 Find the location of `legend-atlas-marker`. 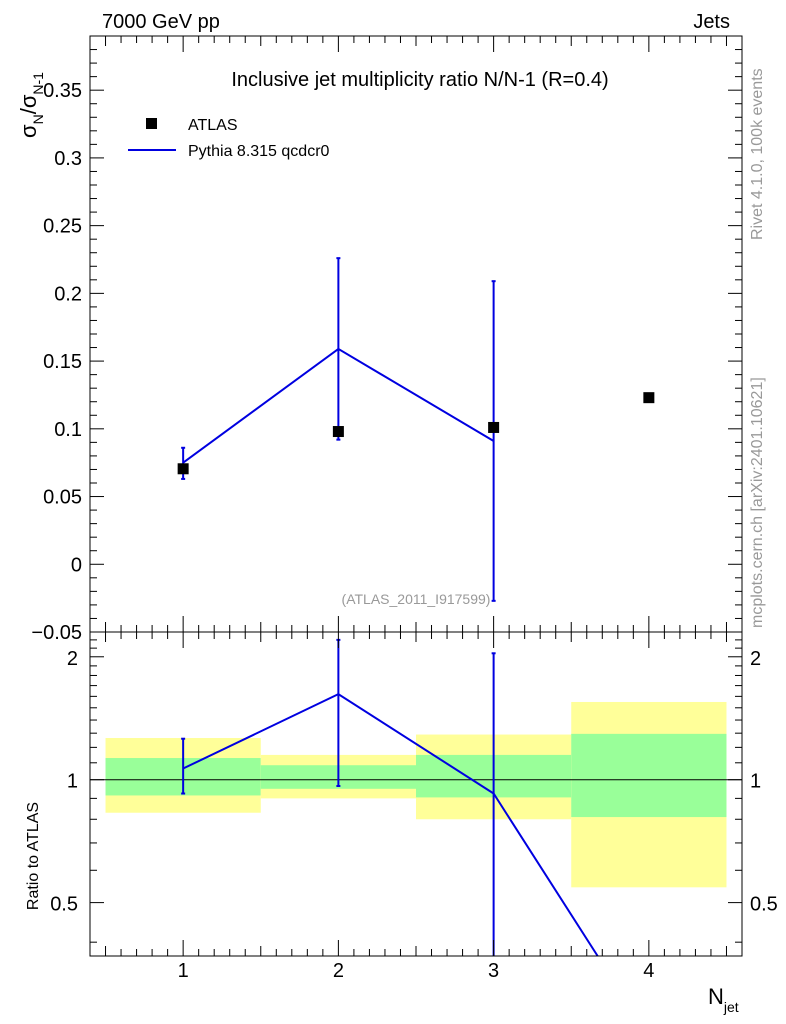

legend-atlas-marker is located at coordinates (151, 123).